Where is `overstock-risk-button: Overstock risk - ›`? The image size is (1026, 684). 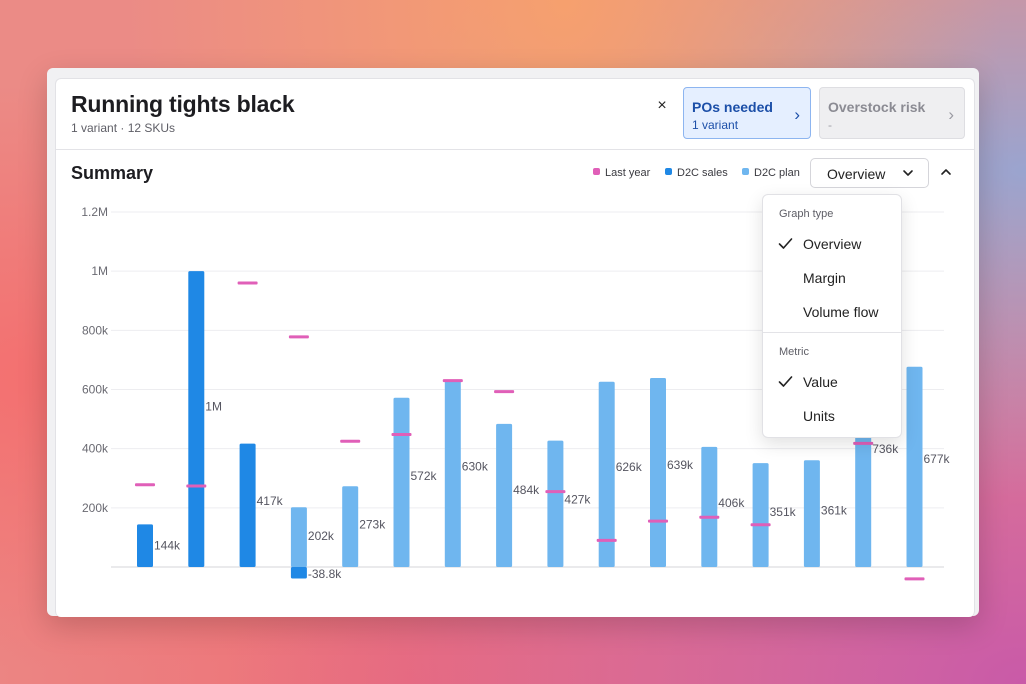
overstock-risk-button: Overstock risk - › is located at coordinates (892, 113).